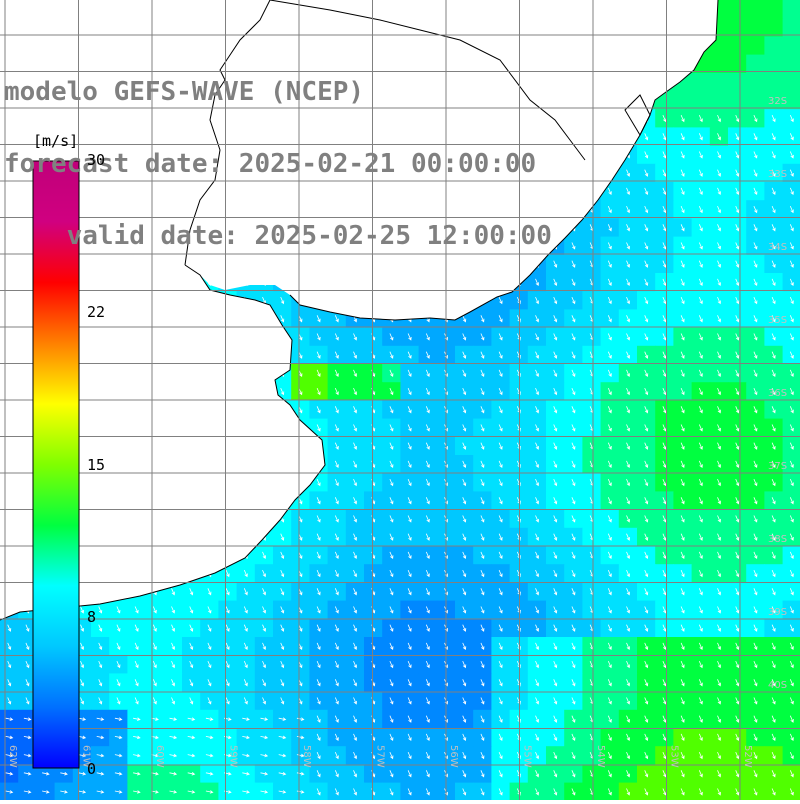 The height and width of the screenshot is (804, 800). What do you see at coordinates (184, 92) in the screenshot?
I see `title-model: modelo GEFS-WAVE (NCEP)` at bounding box center [184, 92].